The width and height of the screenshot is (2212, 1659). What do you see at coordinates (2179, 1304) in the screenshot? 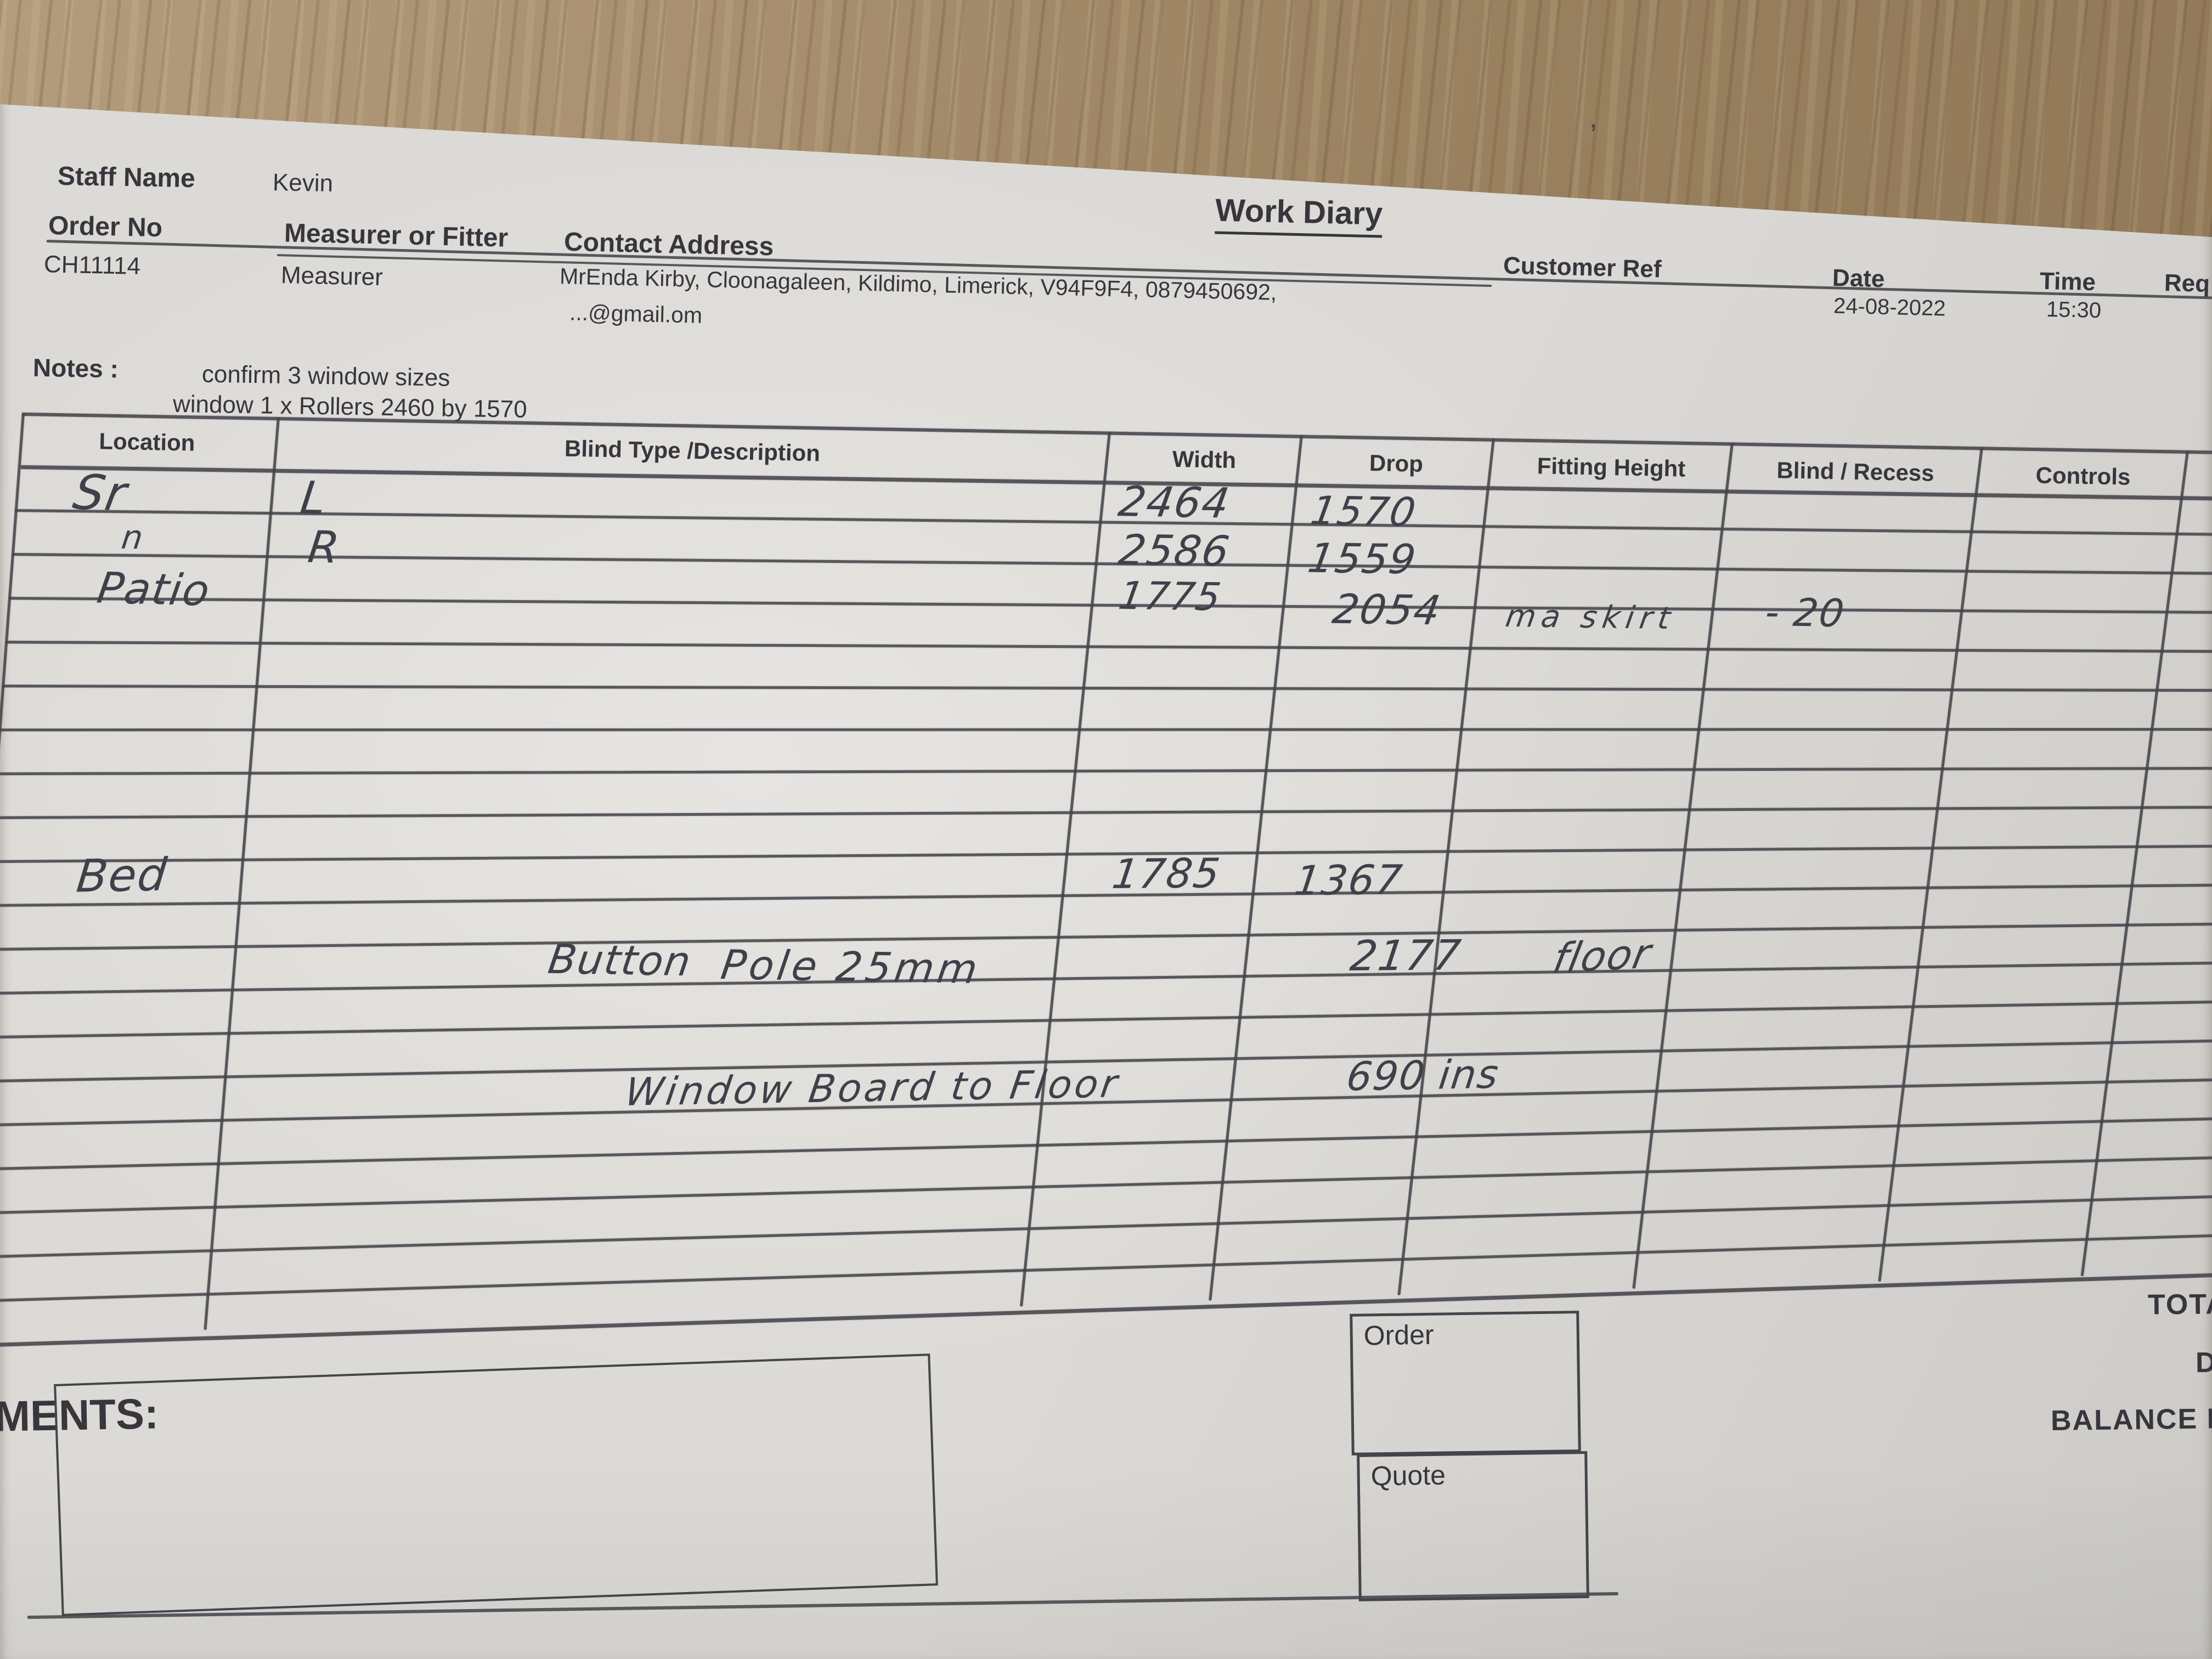
I see `total-label-cut: TOTA` at bounding box center [2179, 1304].